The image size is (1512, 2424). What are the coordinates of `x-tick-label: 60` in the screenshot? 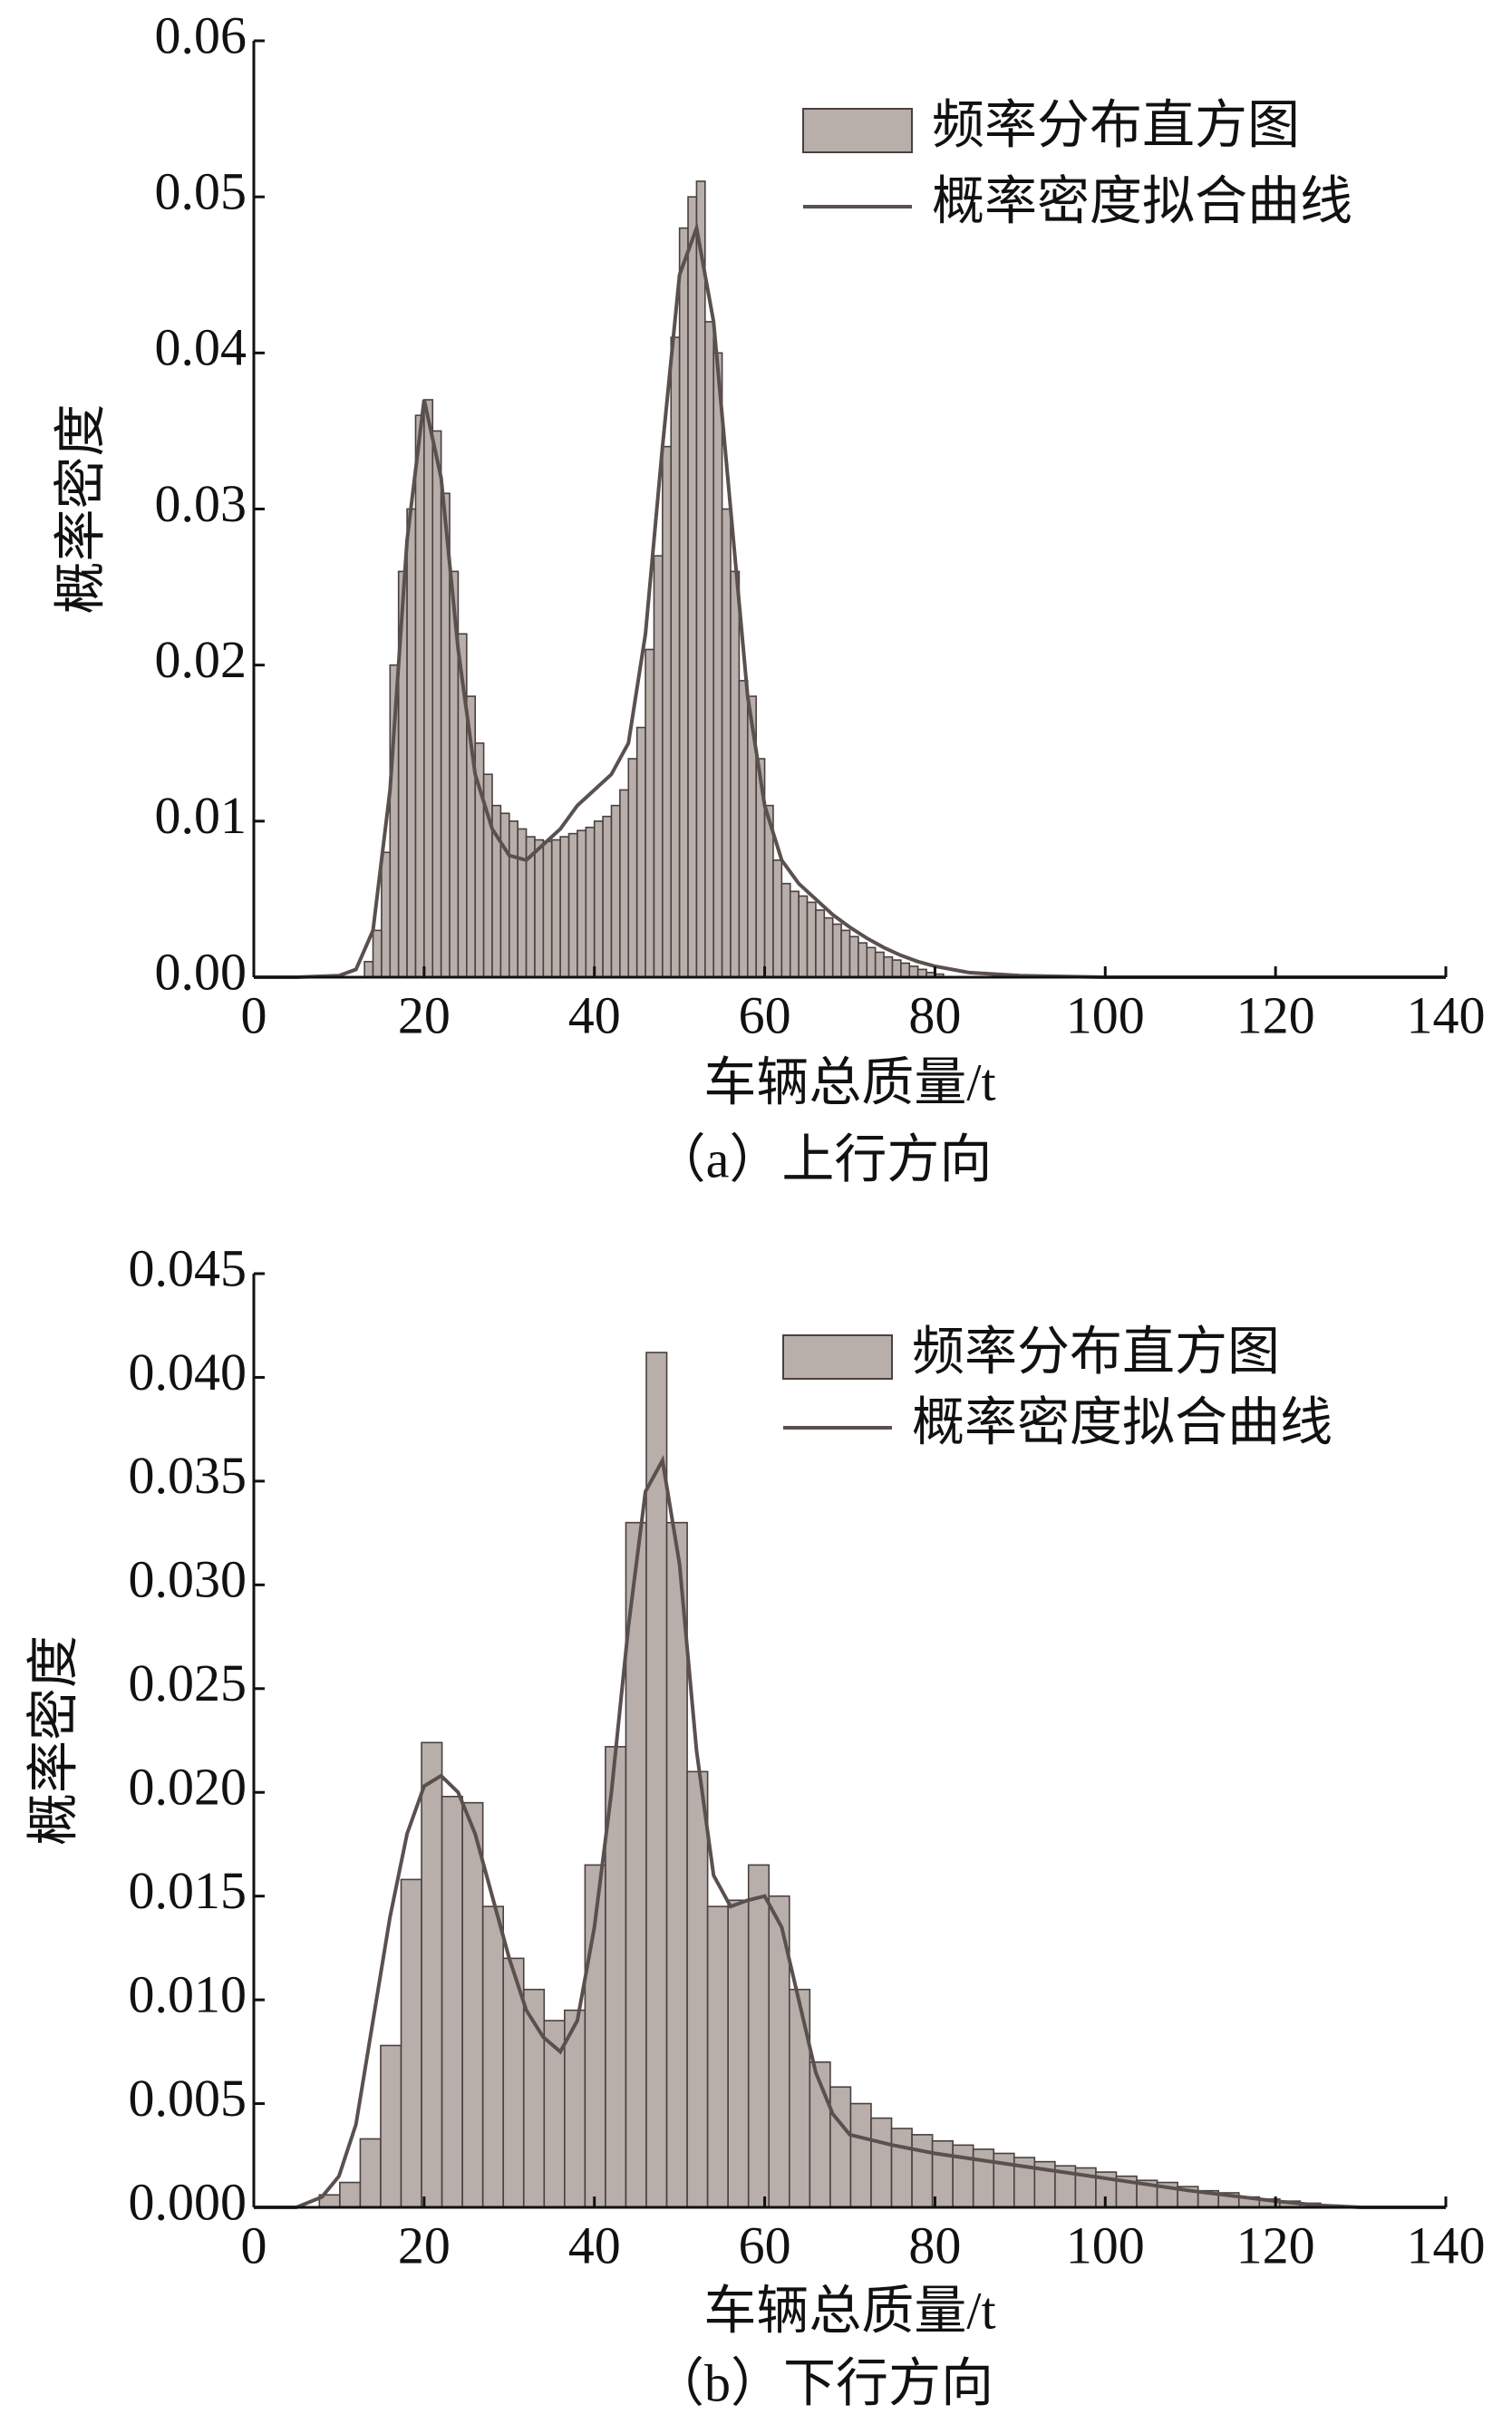 It's located at (765, 2245).